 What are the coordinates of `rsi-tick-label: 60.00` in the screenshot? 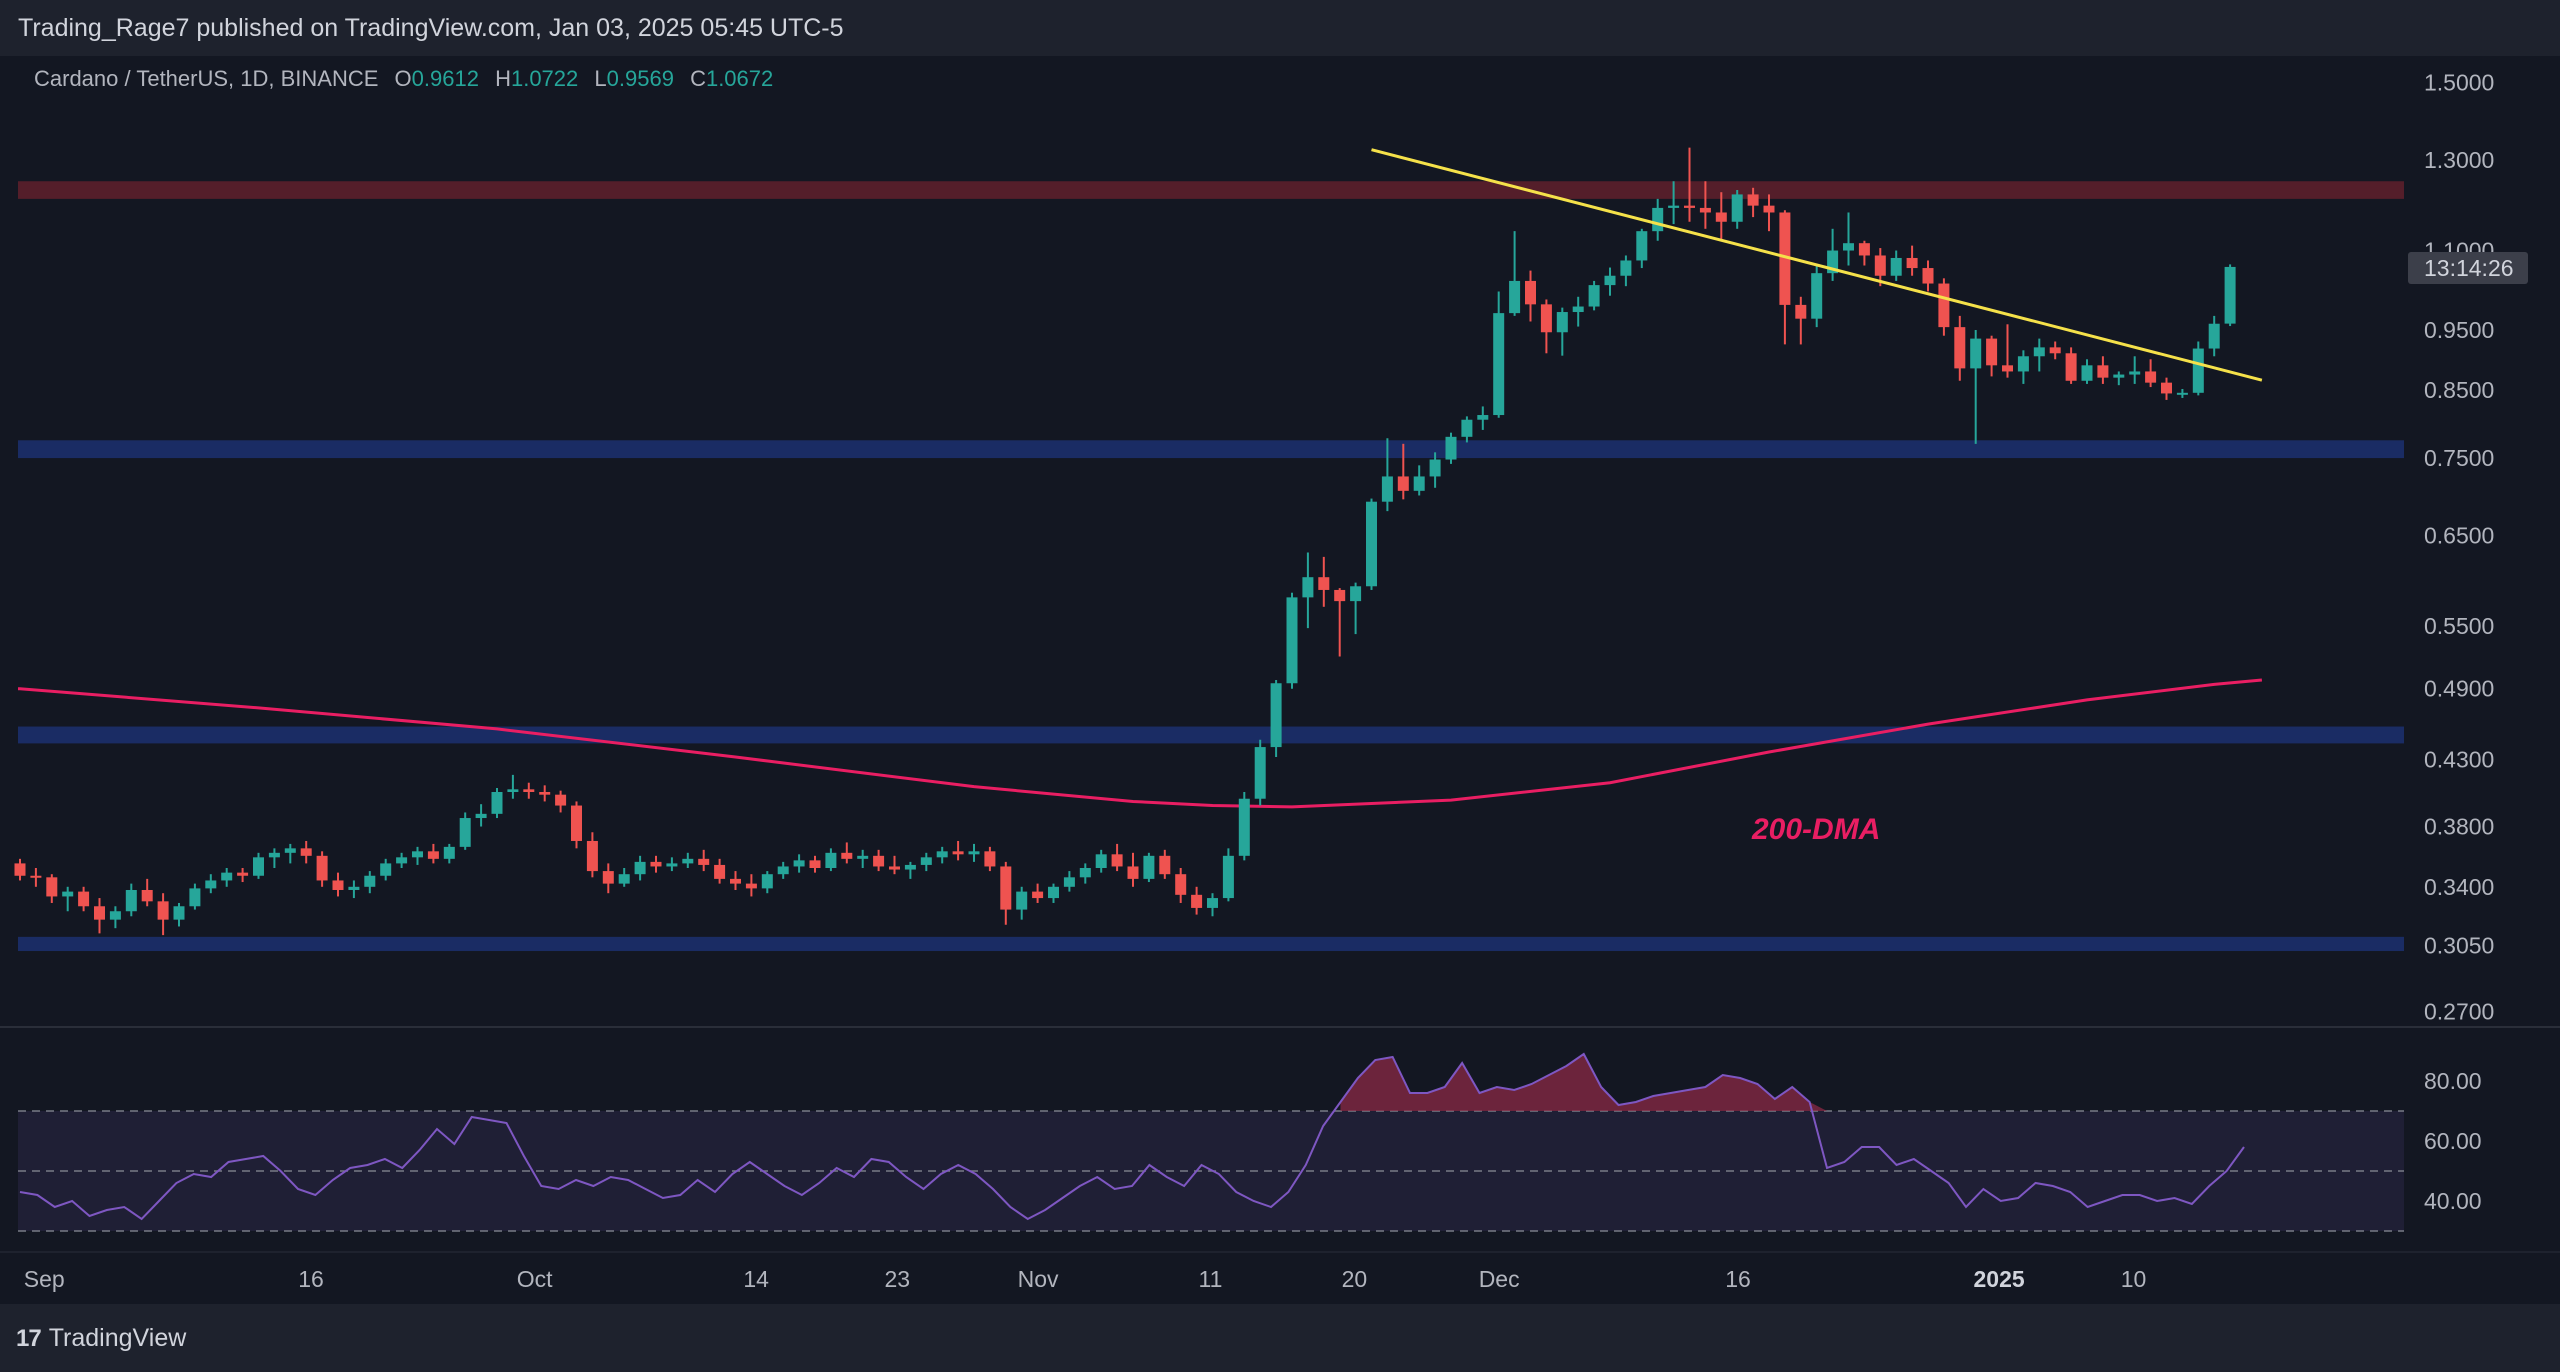 It's located at (2453, 1141).